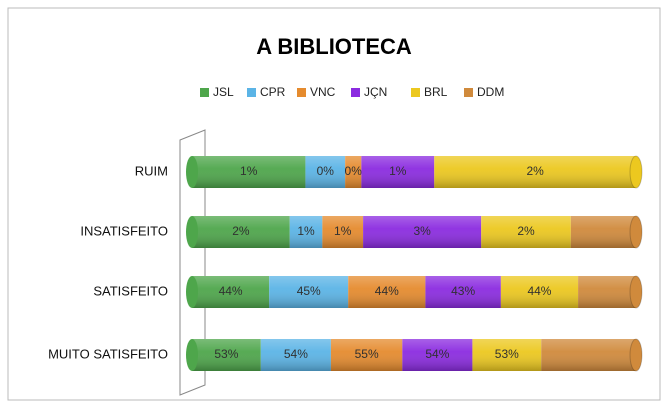 This screenshot has width=668, height=412. I want to click on category-label: RUIM, so click(151, 170).